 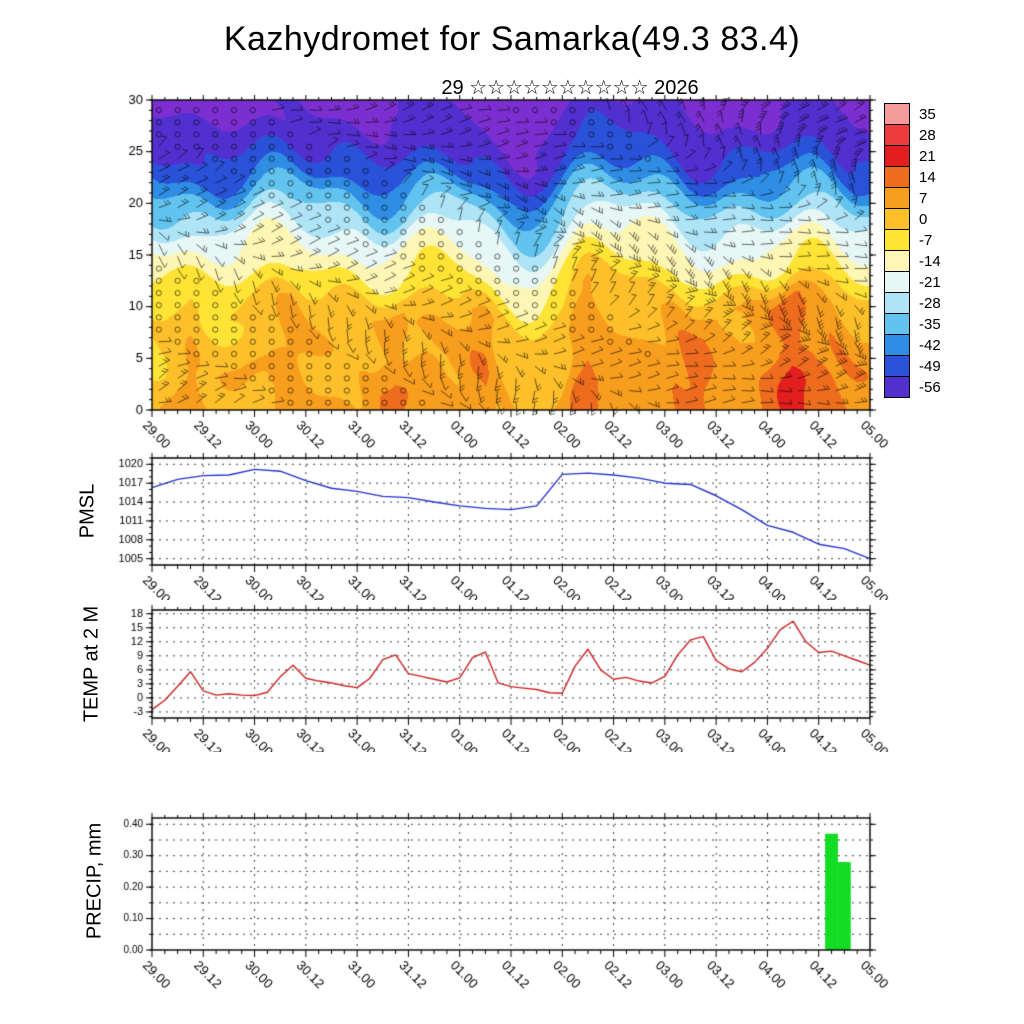 What do you see at coordinates (930, 303) in the screenshot?
I see `colorbar-label: -28` at bounding box center [930, 303].